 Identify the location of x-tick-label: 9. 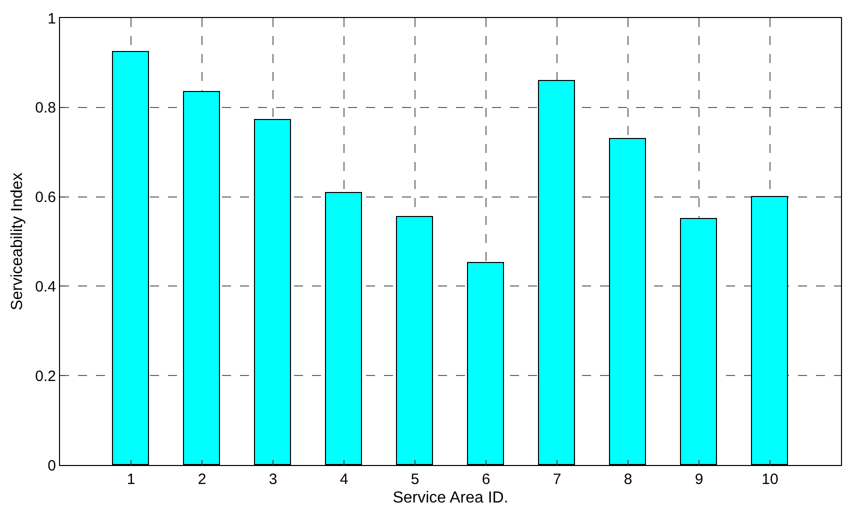
(699, 479).